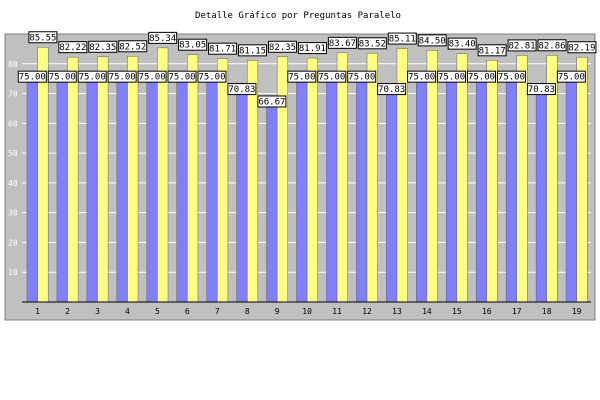  Describe the element at coordinates (432, 41) in the screenshot. I see `data-label-series2-14: 84.50` at that location.